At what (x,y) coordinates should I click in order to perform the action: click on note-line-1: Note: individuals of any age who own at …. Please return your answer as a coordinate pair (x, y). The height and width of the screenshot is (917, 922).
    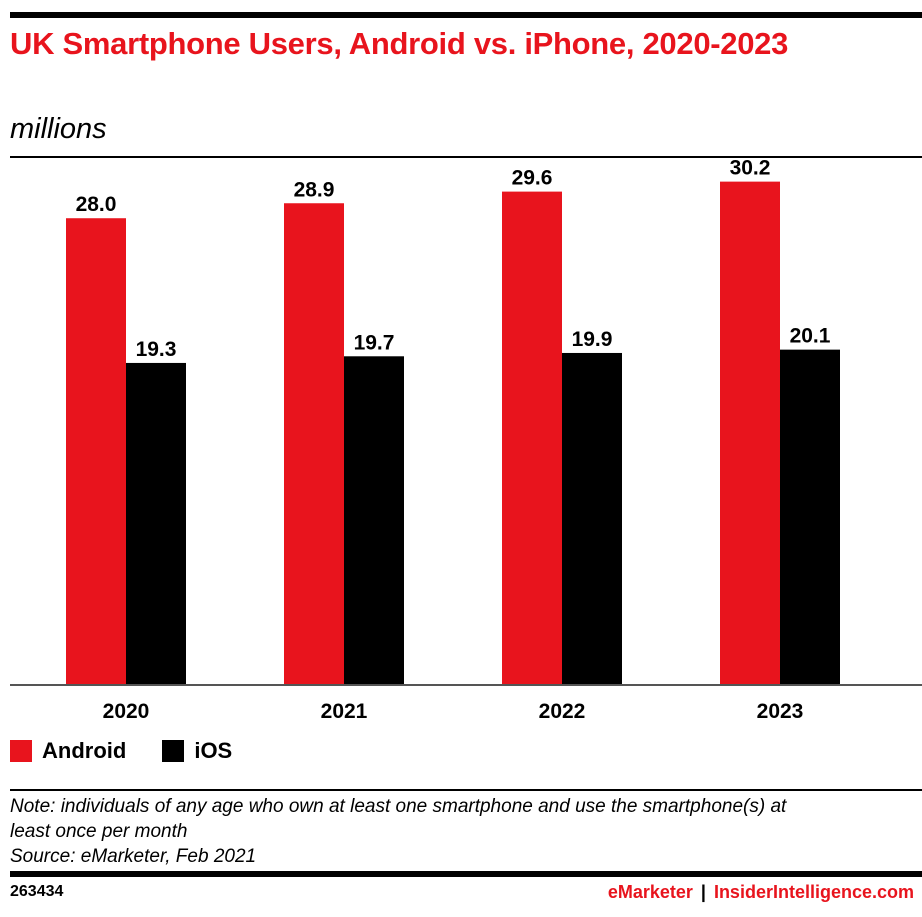
    Looking at the image, I should click on (398, 806).